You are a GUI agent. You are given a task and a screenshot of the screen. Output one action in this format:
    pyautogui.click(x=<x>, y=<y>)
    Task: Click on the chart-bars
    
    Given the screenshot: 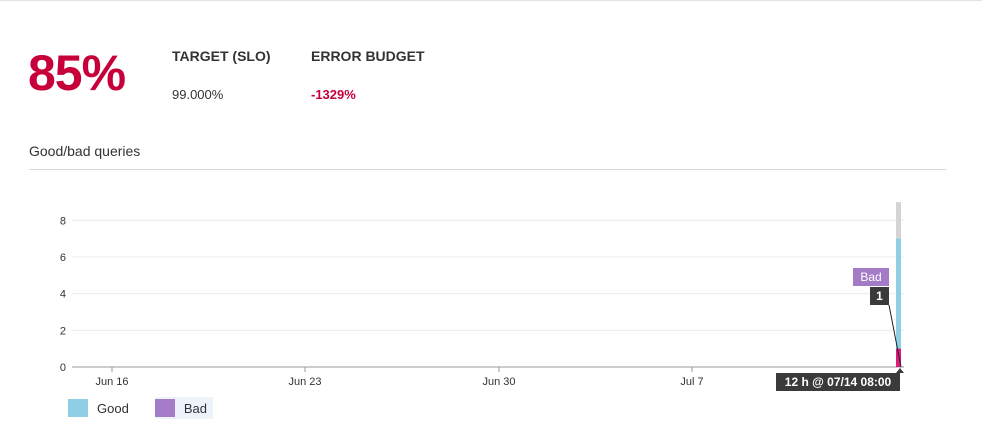 What is the action you would take?
    pyautogui.click(x=898, y=284)
    